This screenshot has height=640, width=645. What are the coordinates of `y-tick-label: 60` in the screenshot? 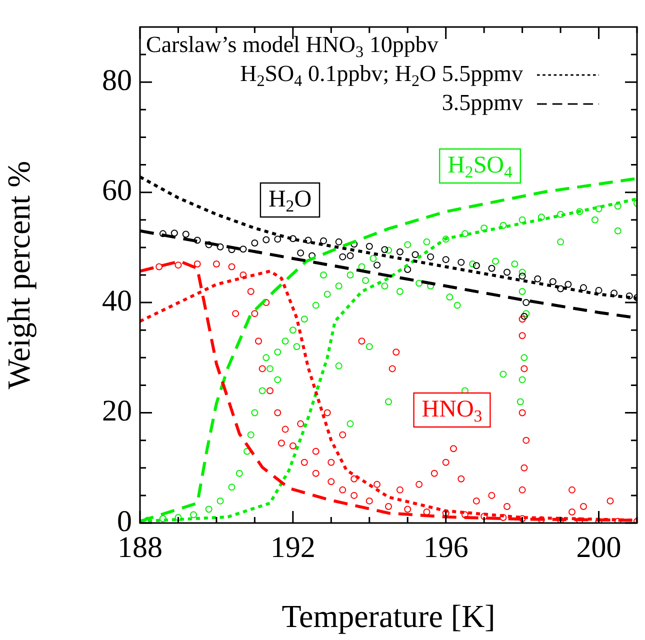 It's located at (117, 191).